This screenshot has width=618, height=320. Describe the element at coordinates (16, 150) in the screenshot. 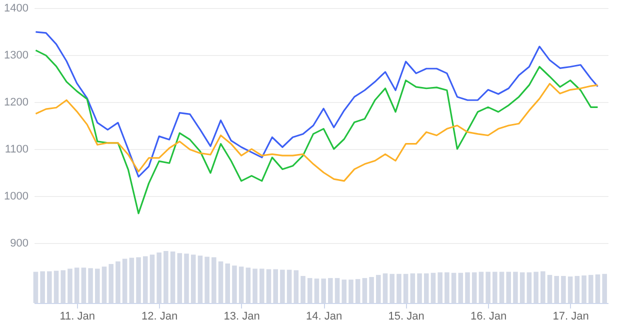

I see `y-tick-label: 1100` at that location.